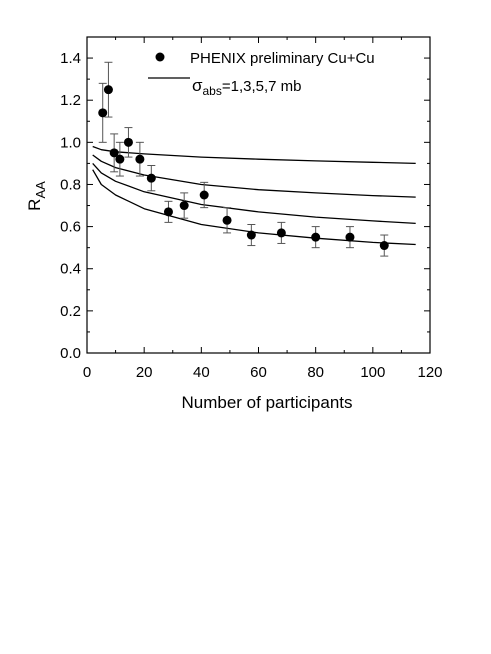  I want to click on model-curve-sigma-5mb, so click(254, 193).